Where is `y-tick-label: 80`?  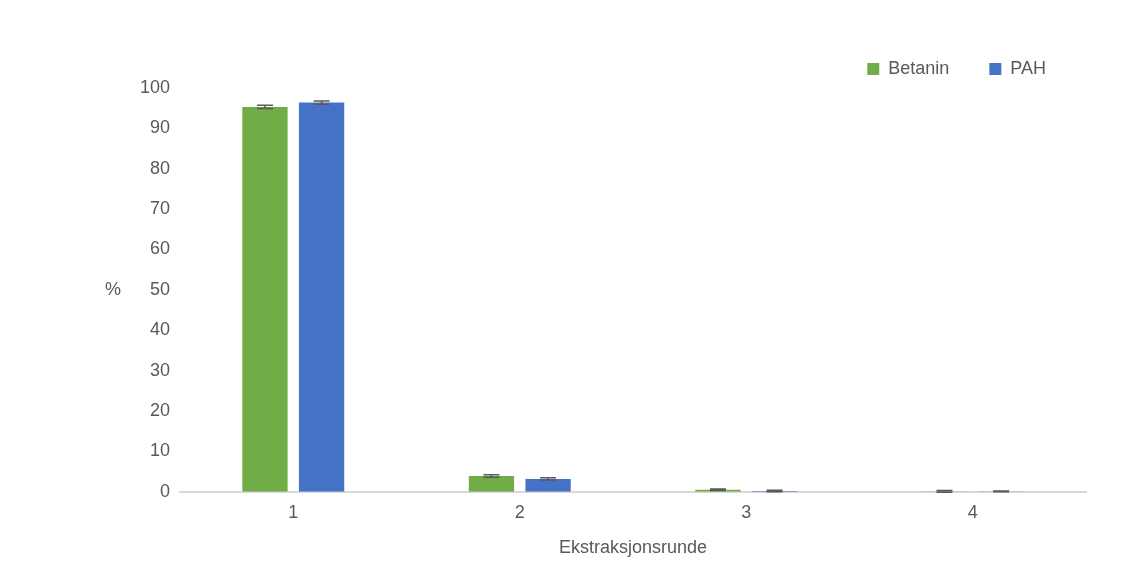
y-tick-label: 80 is located at coordinates (160, 167).